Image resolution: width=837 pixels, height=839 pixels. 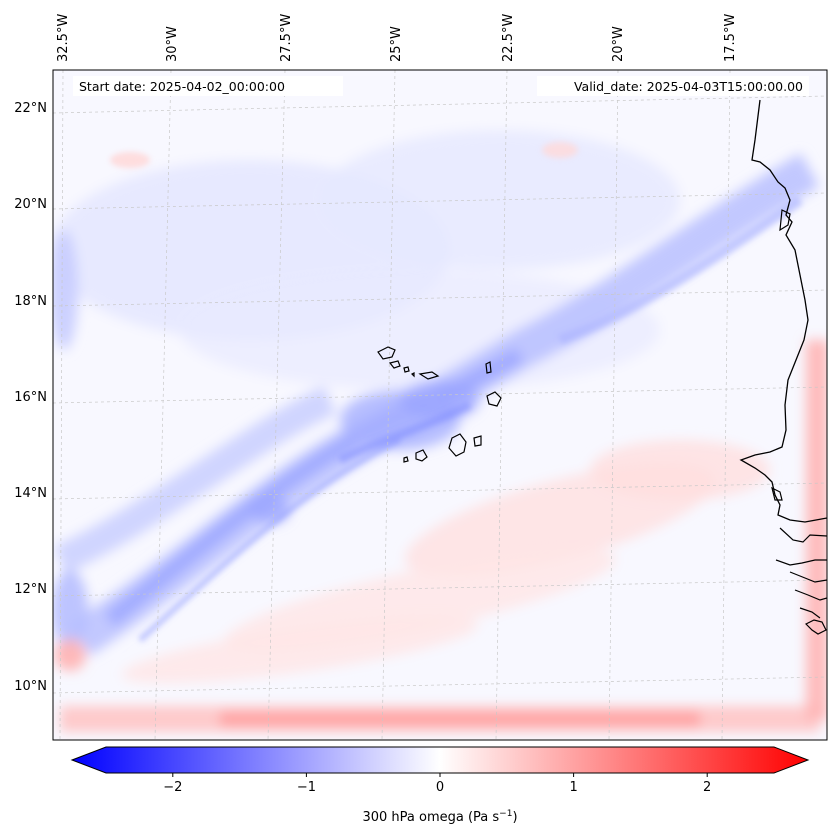 What do you see at coordinates (396, 44) in the screenshot?
I see `lon-label-25W: 25°W` at bounding box center [396, 44].